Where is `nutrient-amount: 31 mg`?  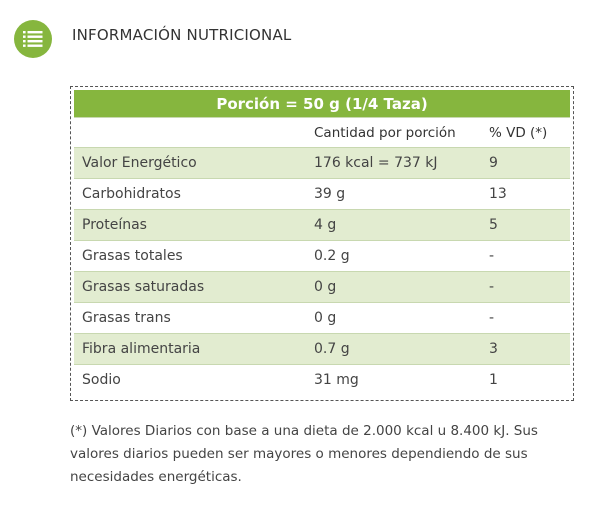
nutrient-amount: 31 mg is located at coordinates (393, 379).